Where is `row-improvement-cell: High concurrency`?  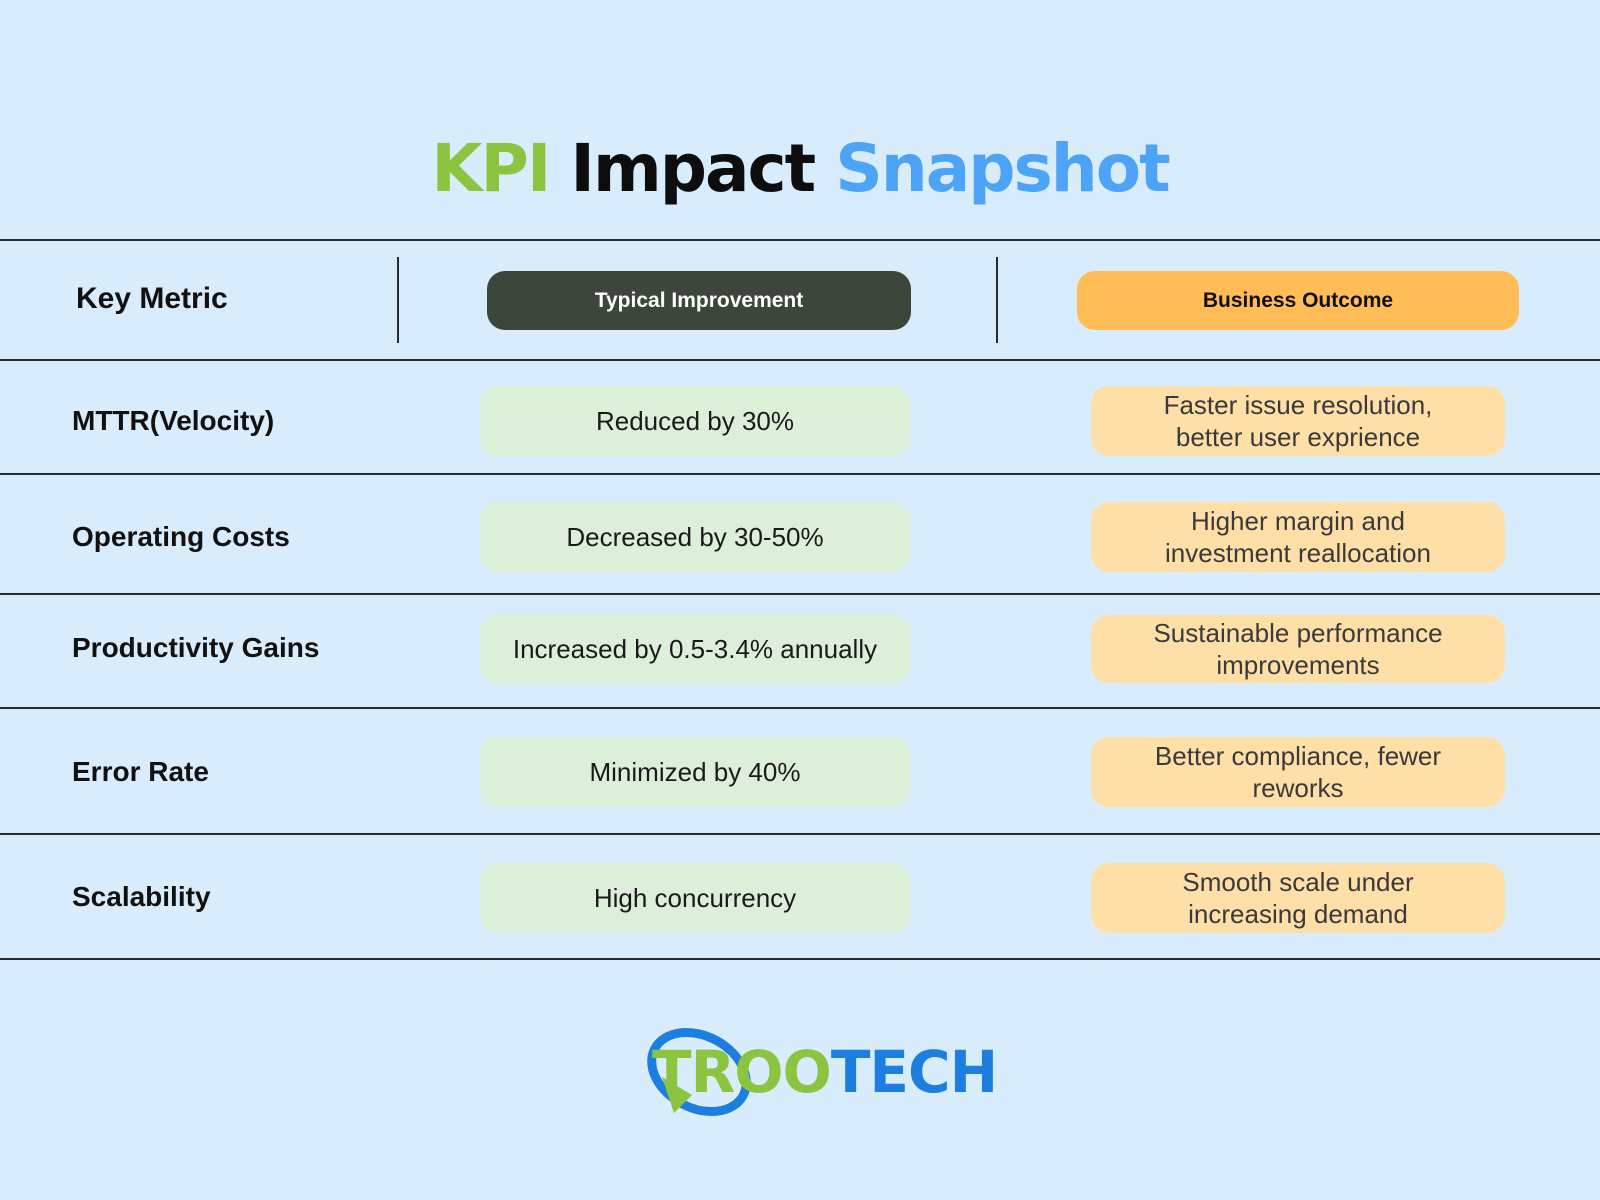
row-improvement-cell: High concurrency is located at coordinates (695, 898).